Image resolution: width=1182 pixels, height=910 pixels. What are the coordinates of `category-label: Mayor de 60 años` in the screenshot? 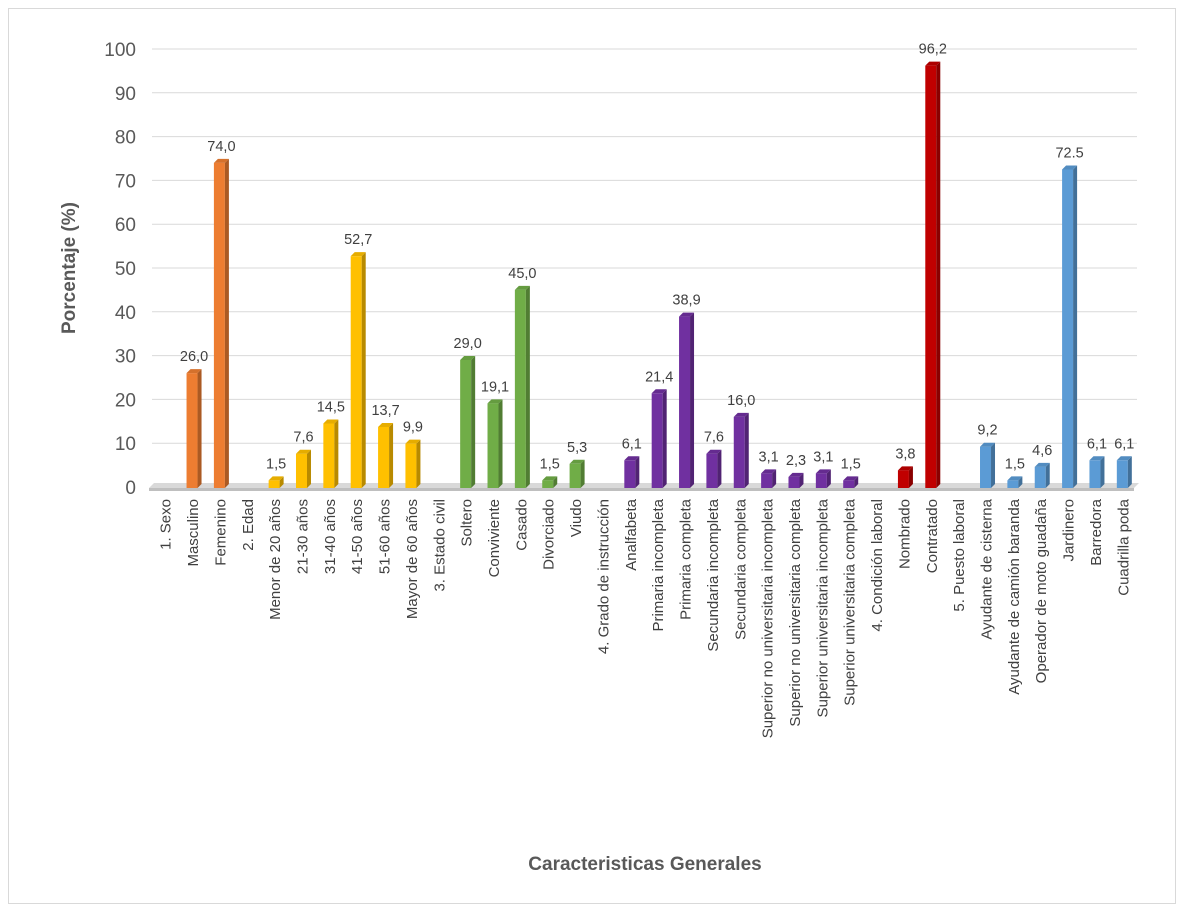 It's located at (412, 559).